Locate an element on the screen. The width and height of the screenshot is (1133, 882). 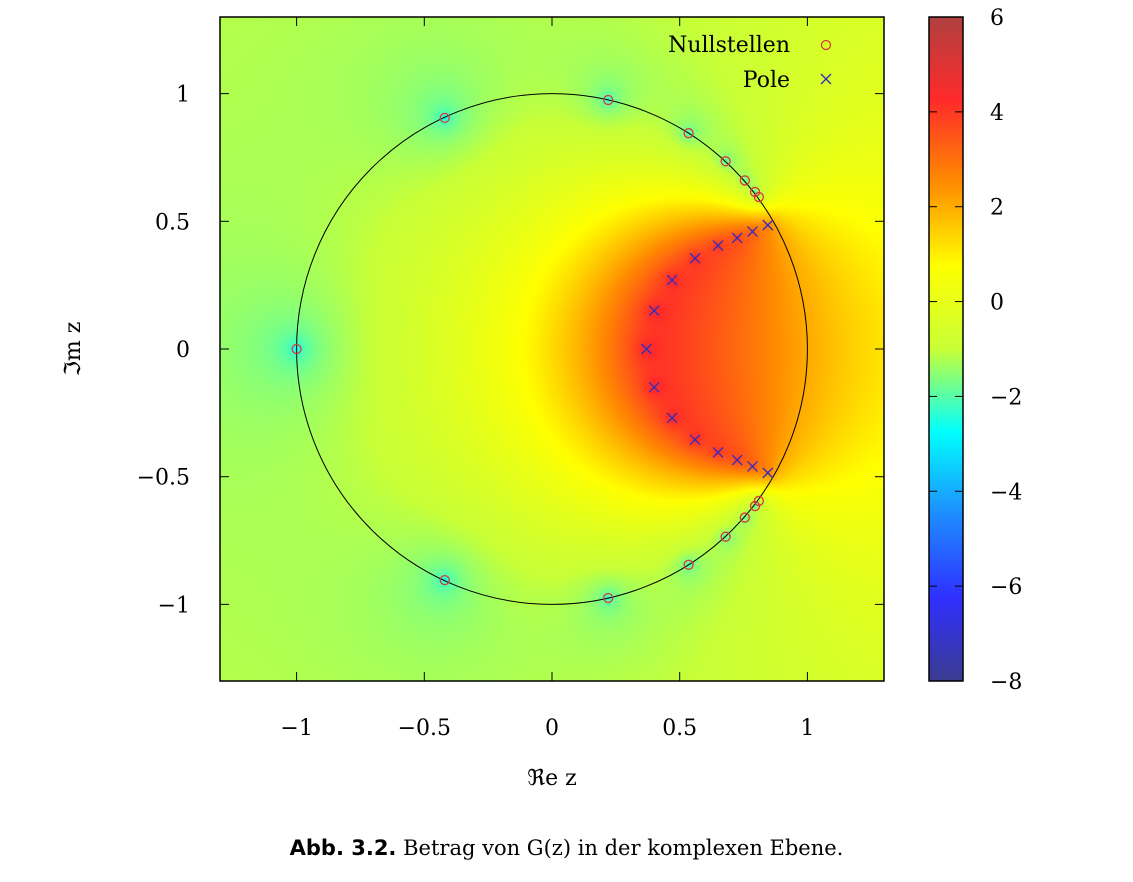
y-tick-label: −0.5 is located at coordinates (163, 478).